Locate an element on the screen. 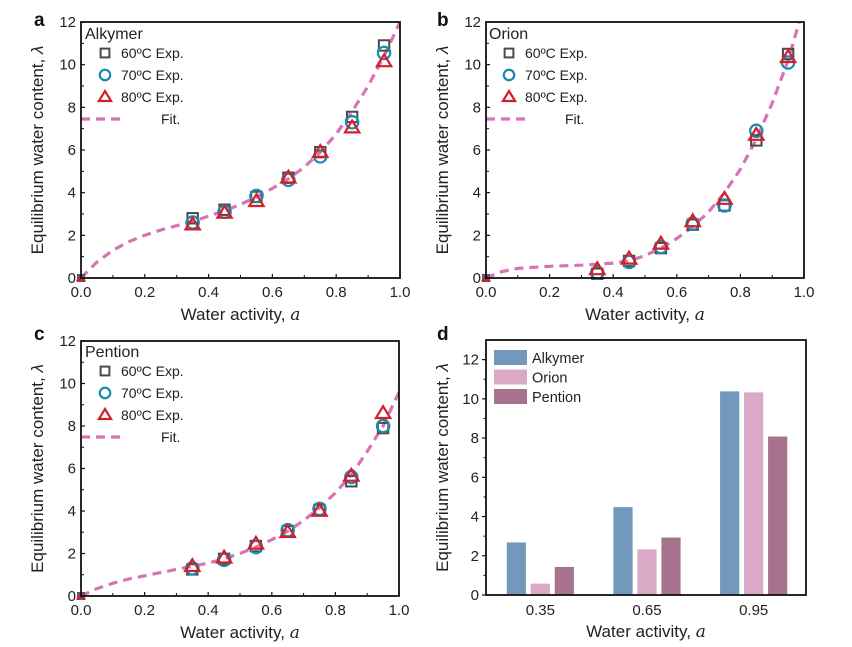  legend: Pention 60ºC Exp. 70ºC Exp. 80ºC Exp. Fit. is located at coordinates (132, 394).